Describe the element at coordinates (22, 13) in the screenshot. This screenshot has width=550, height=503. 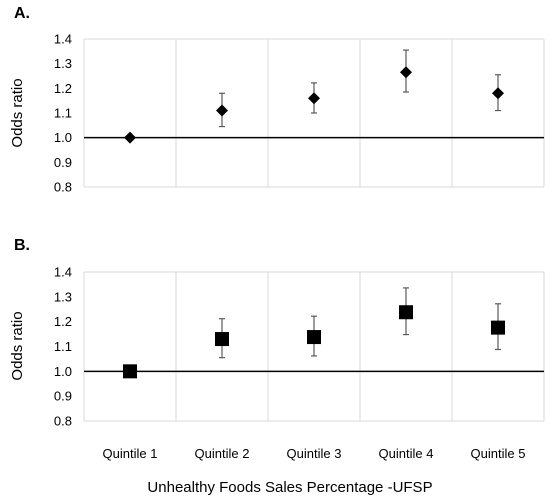
I see `panel-label: A.` at that location.